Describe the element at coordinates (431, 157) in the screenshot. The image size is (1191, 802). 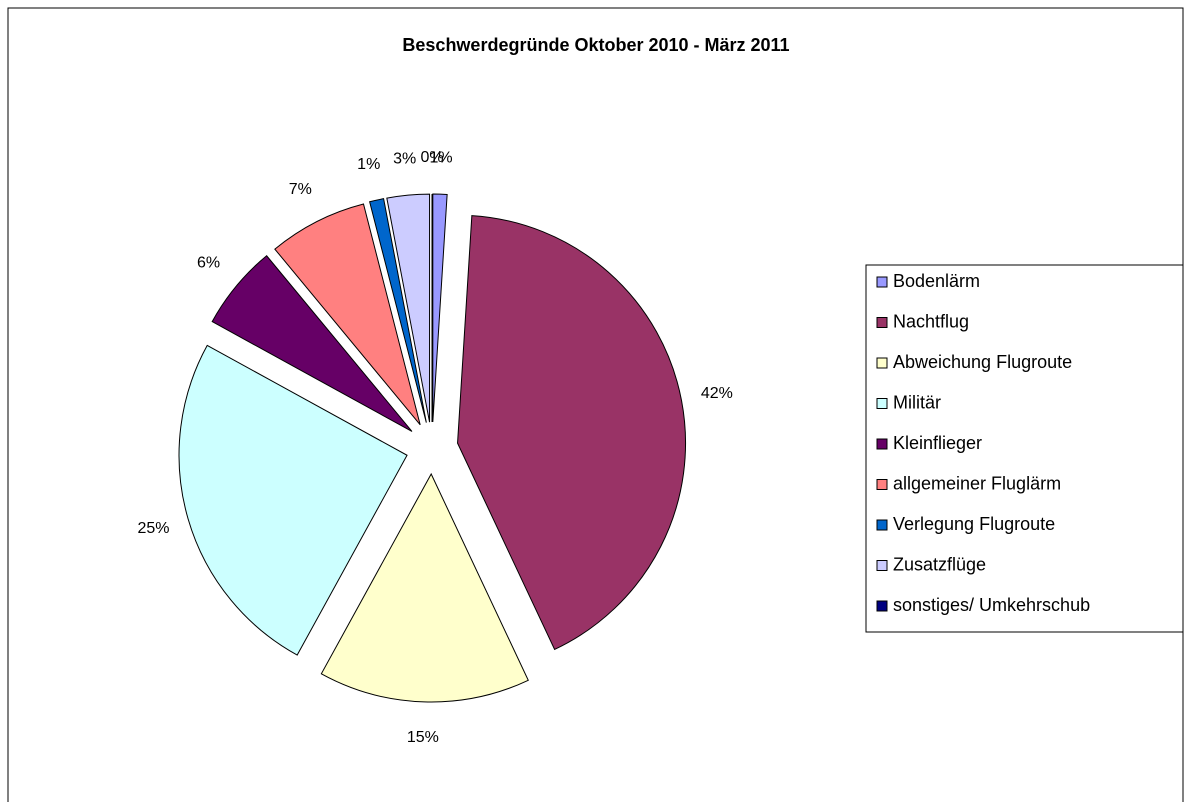
I see `data-label: 0%` at that location.